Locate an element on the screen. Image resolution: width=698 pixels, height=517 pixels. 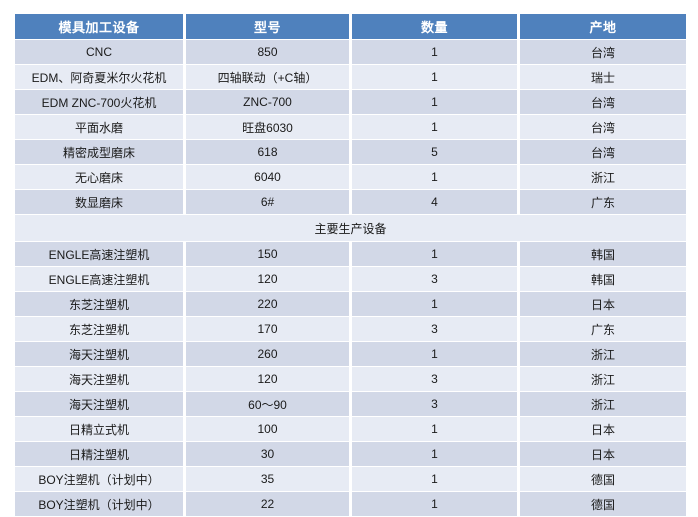
table-row: 东芝注塑机 170 3 广东 is located at coordinates (350, 329).